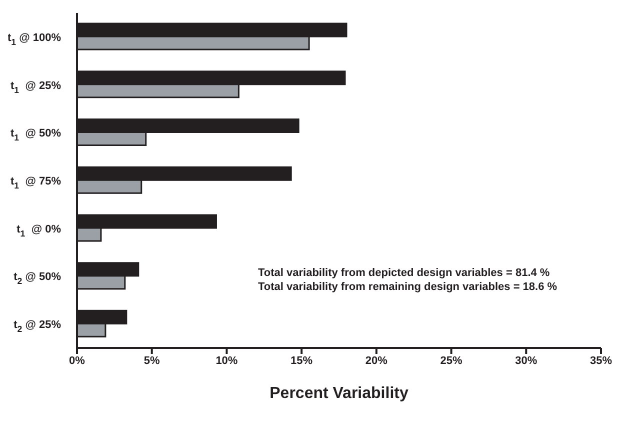  Describe the element at coordinates (34, 39) in the screenshot. I see `y-tick-label: t$_{1}$ @ 100%` at that location.